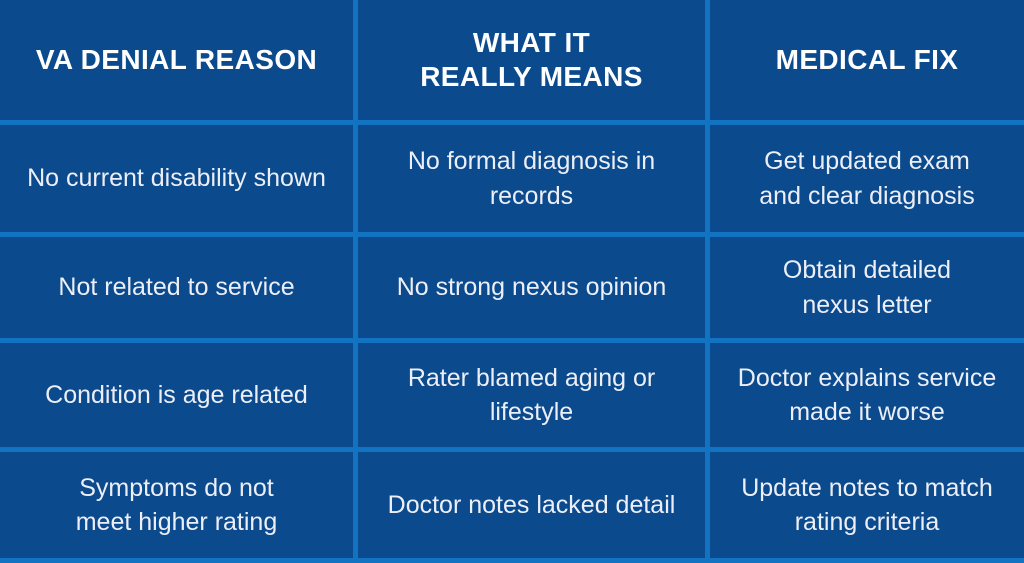 The width and height of the screenshot is (1024, 563). I want to click on cell-row2-meaning: No strong nexus opinion, so click(531, 287).